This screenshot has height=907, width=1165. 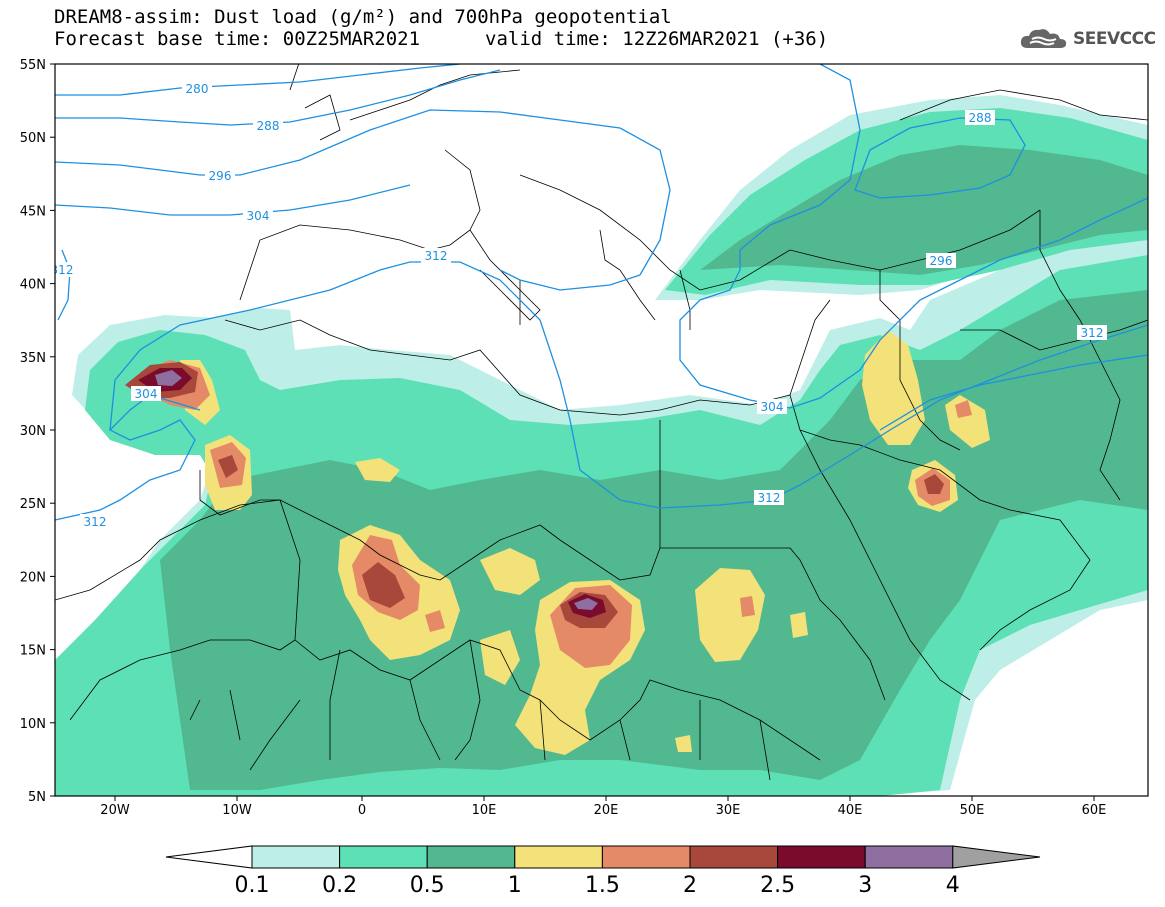 I want to click on latitude-tick-label: 15N, so click(x=33, y=651).